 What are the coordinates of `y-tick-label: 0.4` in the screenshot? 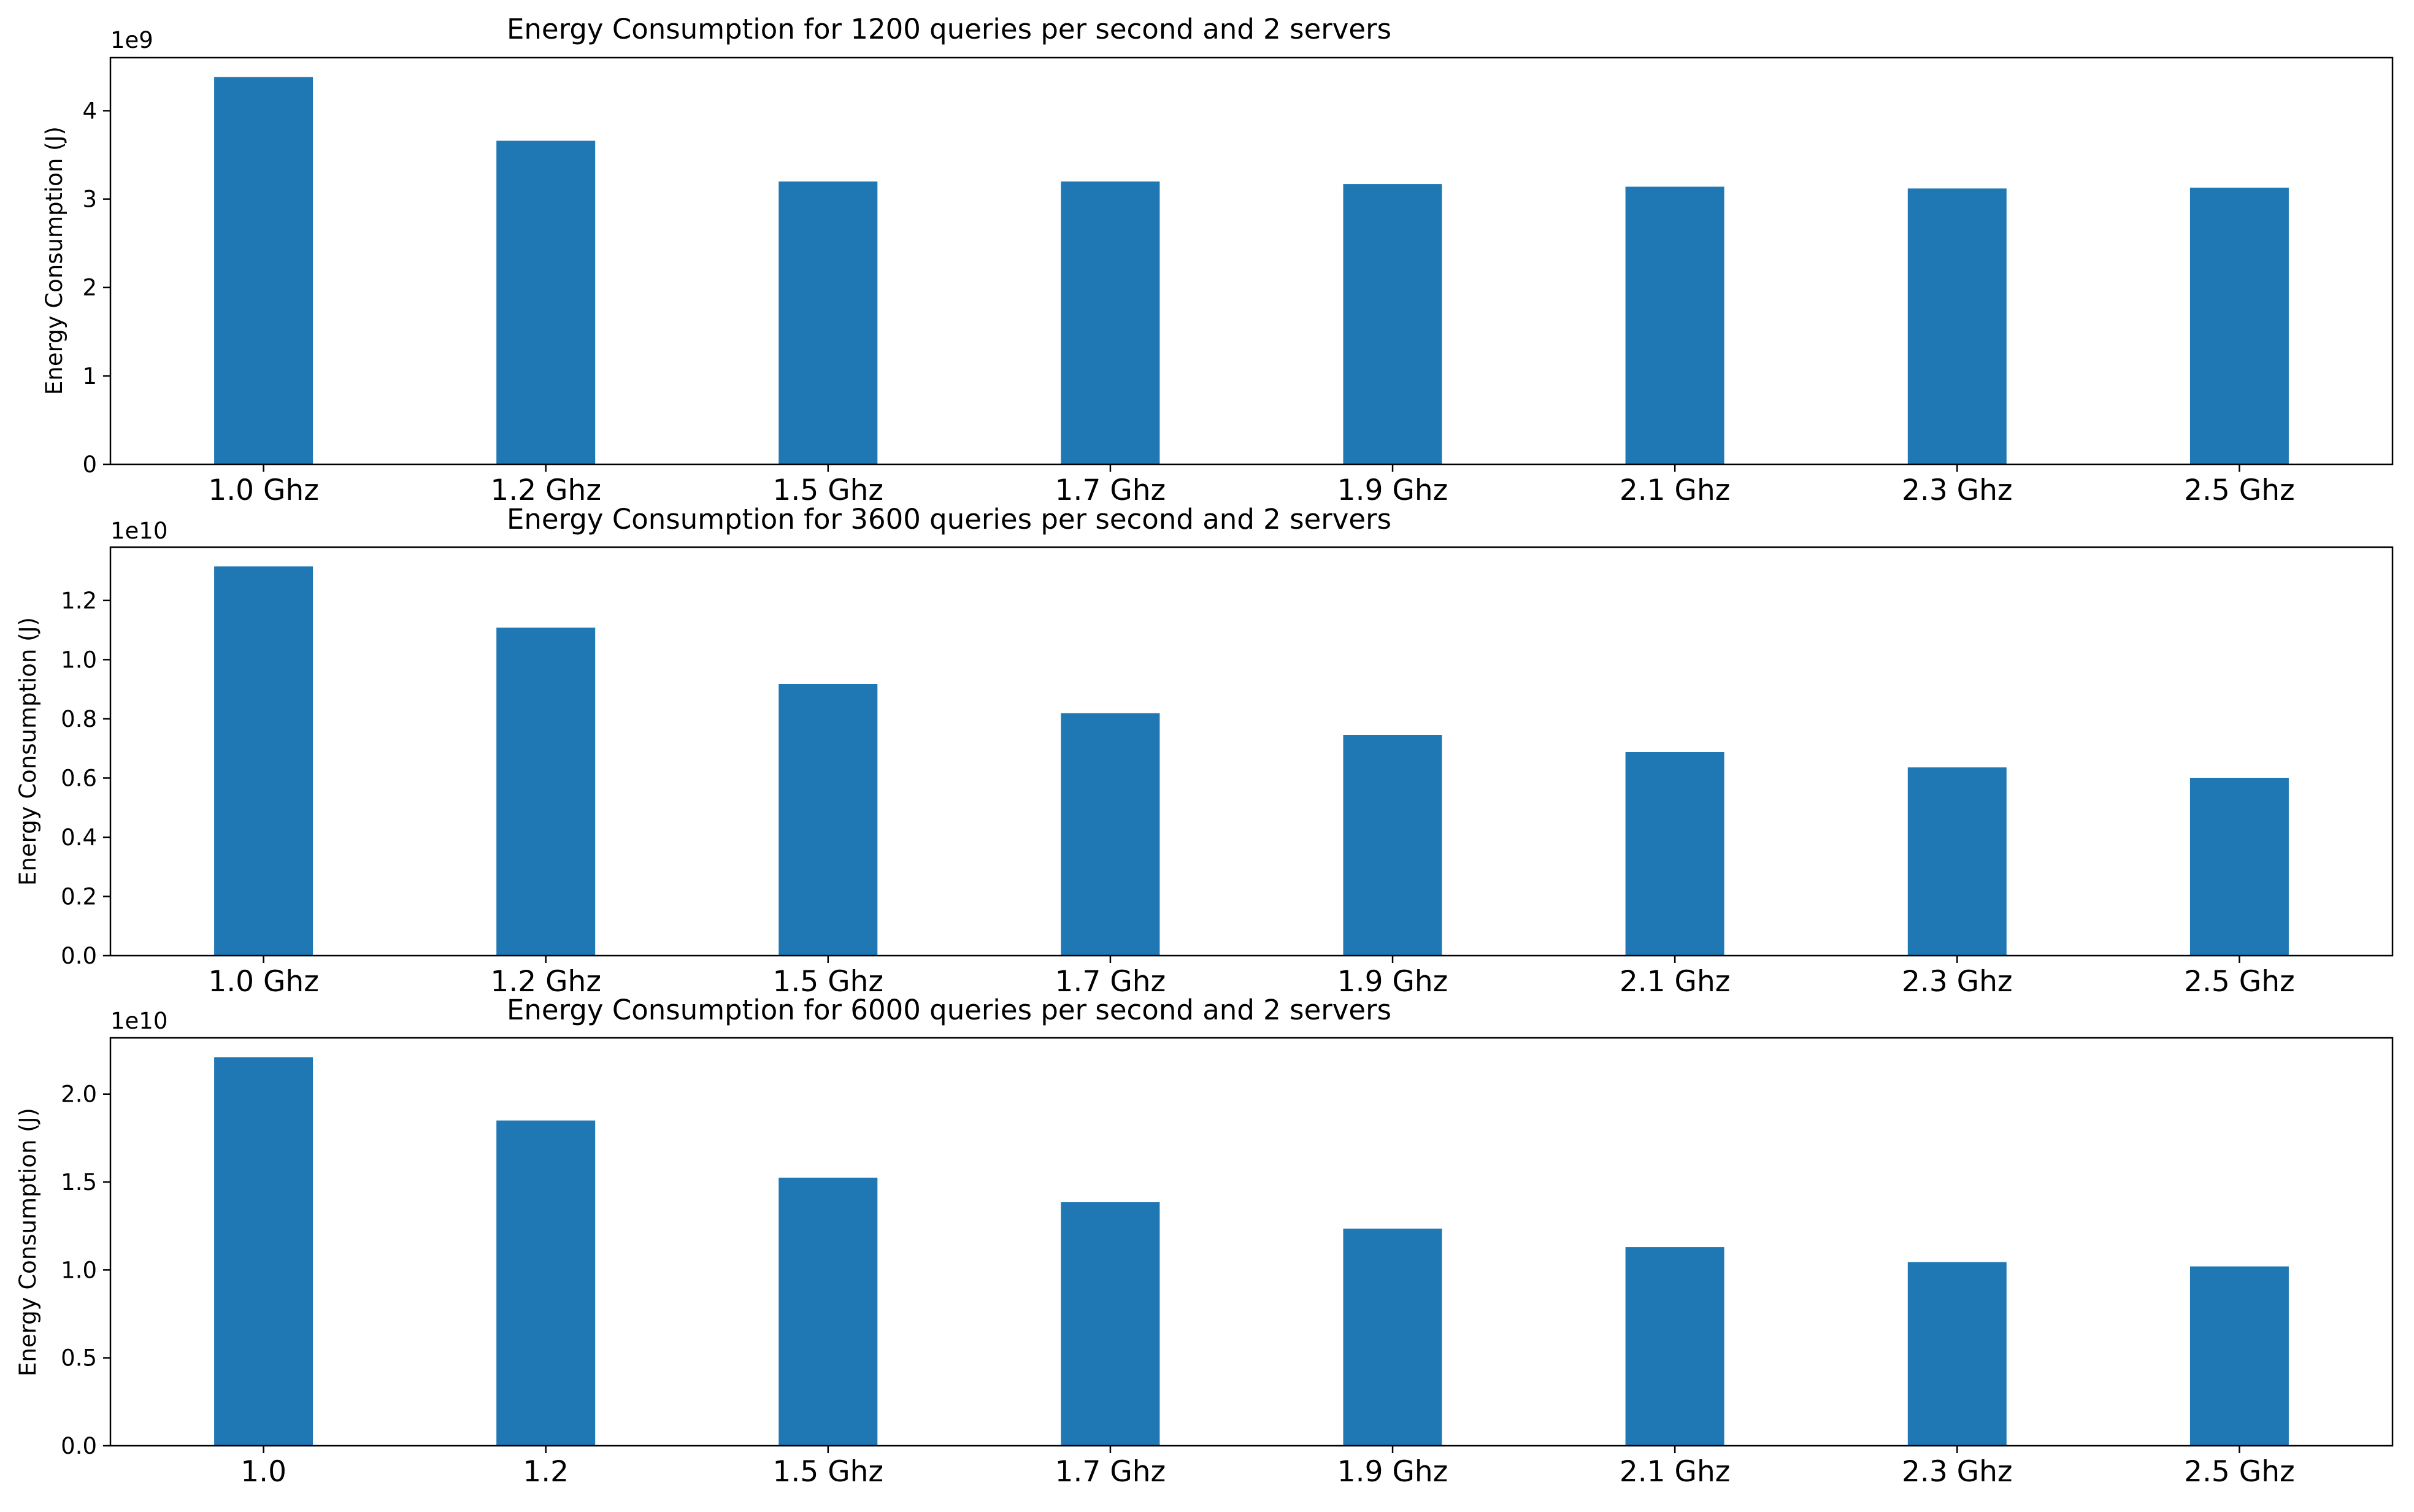 It's located at (79, 837).